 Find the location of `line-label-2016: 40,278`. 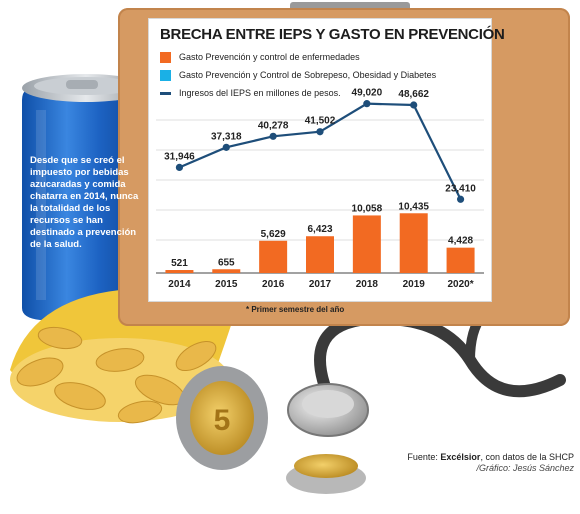

line-label-2016: 40,278 is located at coordinates (273, 125).